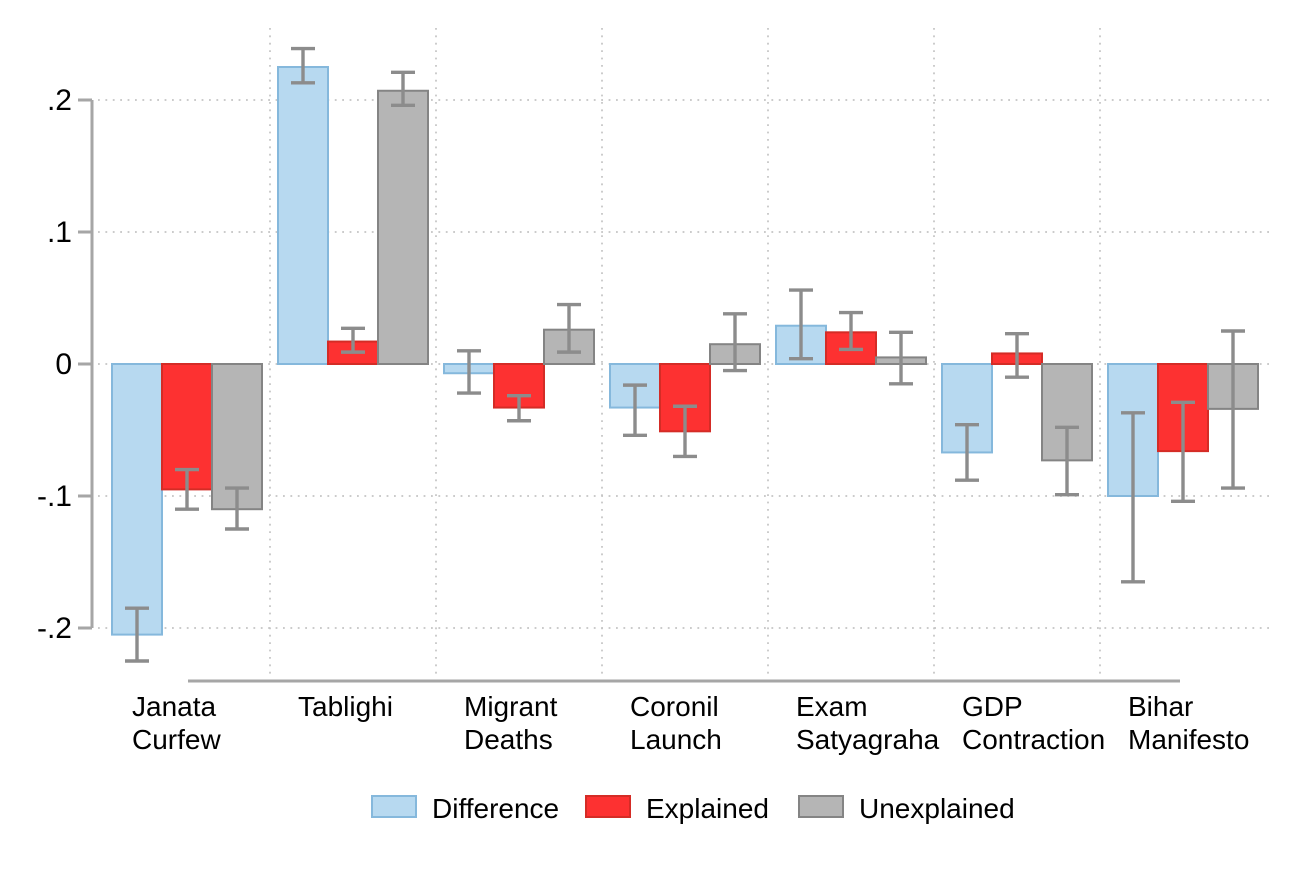 The width and height of the screenshot is (1305, 870). Describe the element at coordinates (608, 806) in the screenshot. I see `legend-swatch-explained` at that location.